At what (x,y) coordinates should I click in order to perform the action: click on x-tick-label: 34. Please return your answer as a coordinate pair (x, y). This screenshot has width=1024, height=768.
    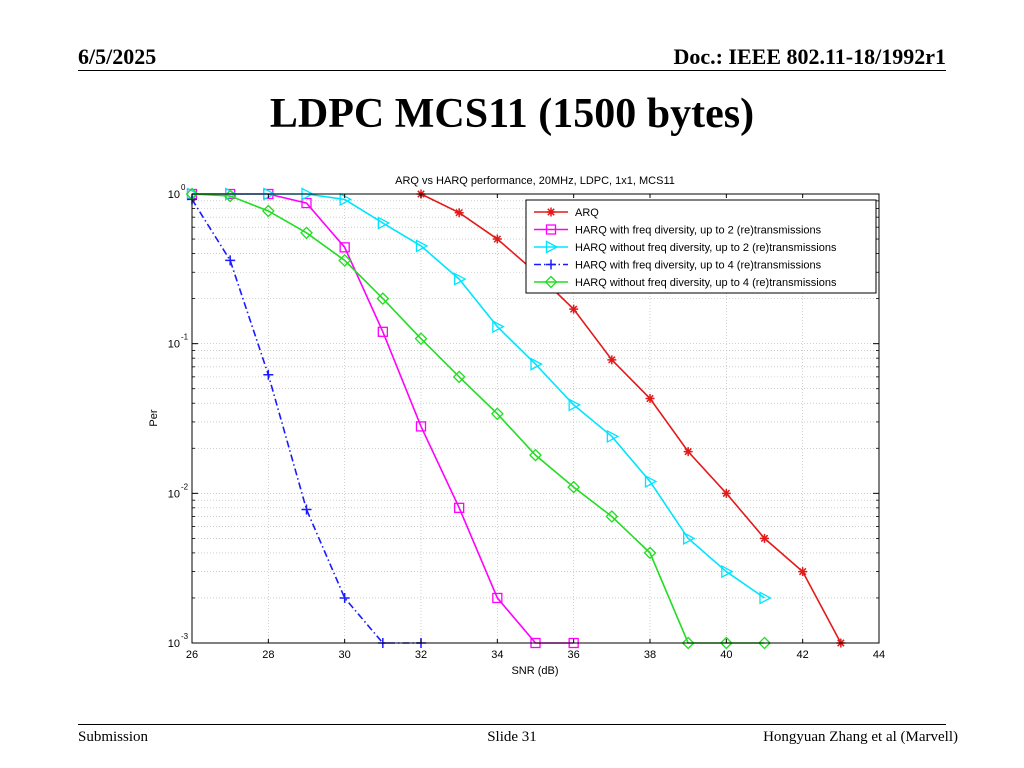
    Looking at the image, I should click on (497, 655).